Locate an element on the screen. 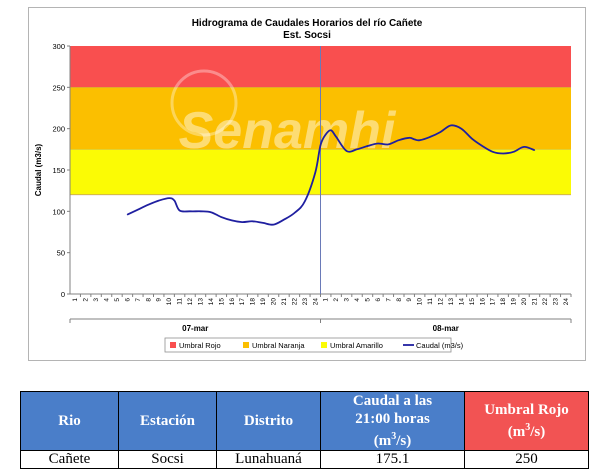 Image resolution: width=609 pixels, height=476 pixels. x-tick-label-1-24: 24 is located at coordinates (315, 302).